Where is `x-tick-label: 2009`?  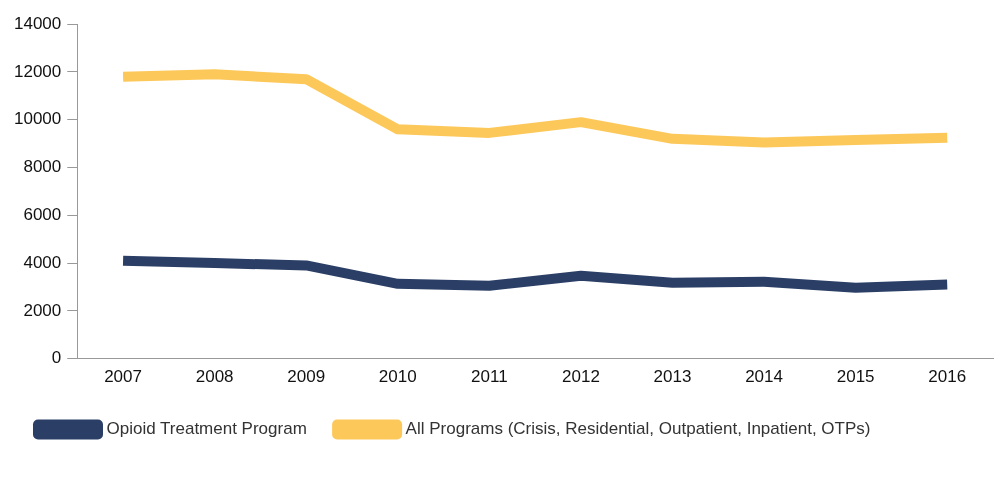 x-tick-label: 2009 is located at coordinates (306, 377).